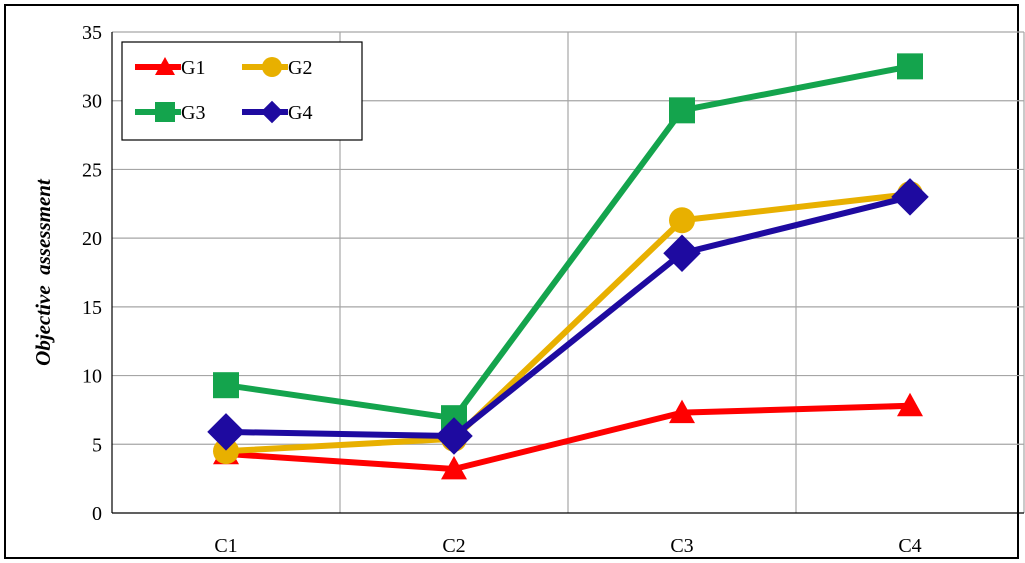 The height and width of the screenshot is (563, 1025). I want to click on y-tick-label: 15, so click(92, 308).